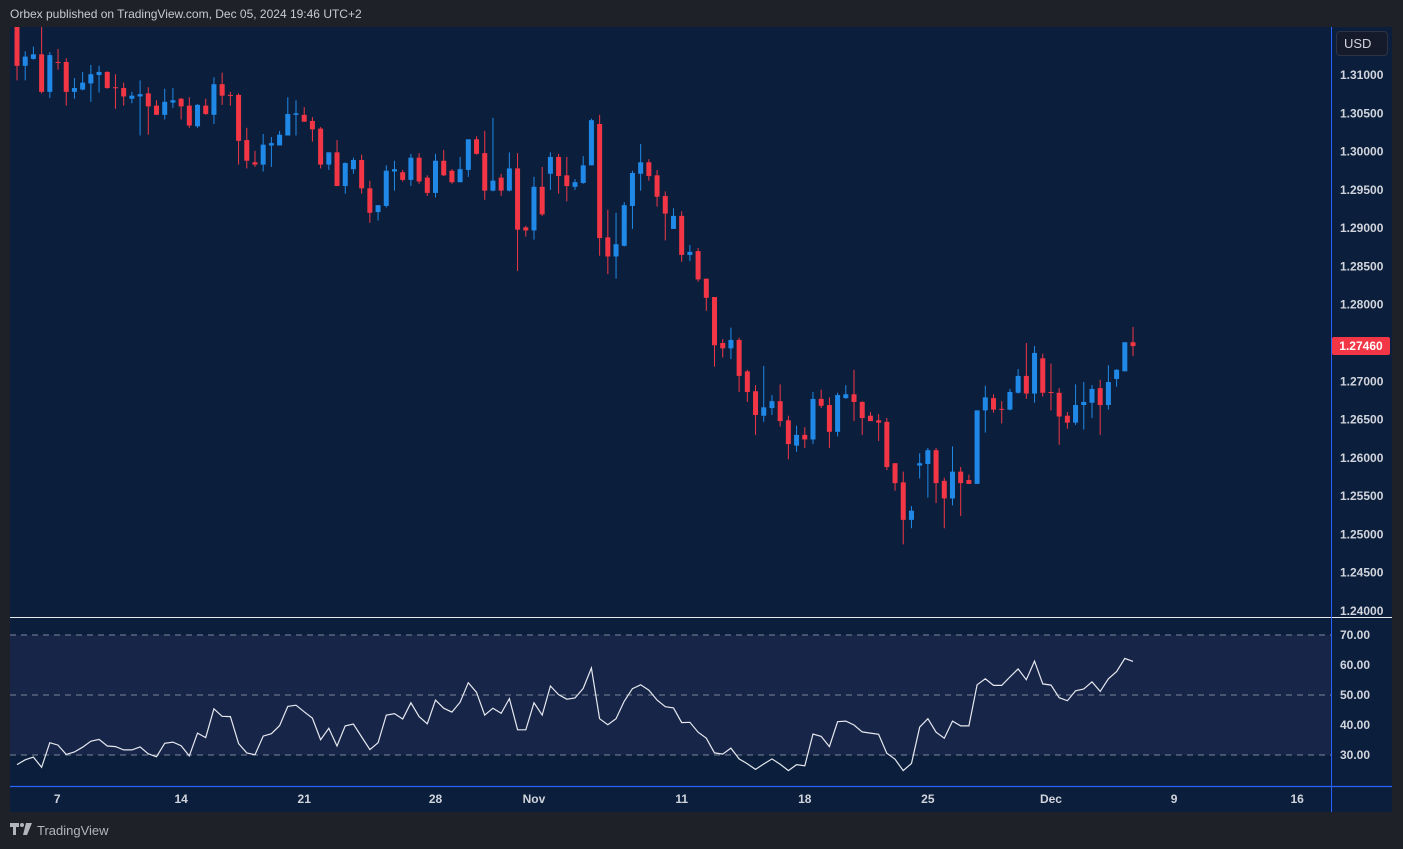 The image size is (1403, 849). What do you see at coordinates (21, 830) in the screenshot?
I see `tradingview-logo-icon` at bounding box center [21, 830].